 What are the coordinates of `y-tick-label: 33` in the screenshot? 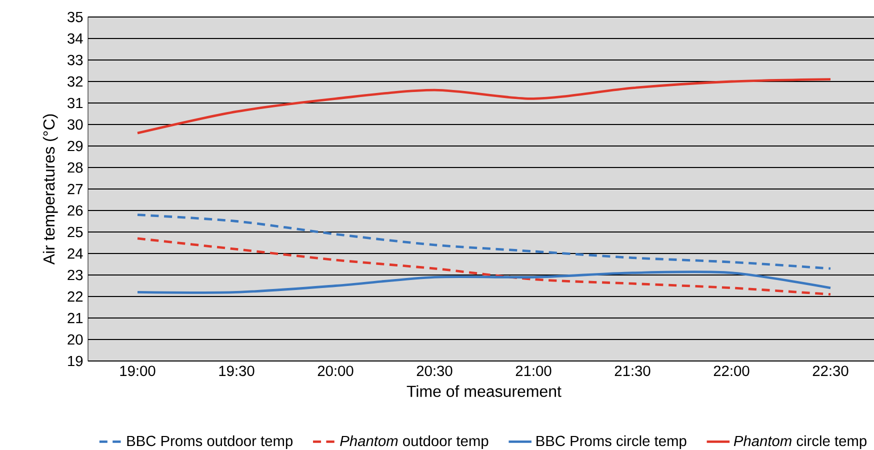 It's located at (75, 60).